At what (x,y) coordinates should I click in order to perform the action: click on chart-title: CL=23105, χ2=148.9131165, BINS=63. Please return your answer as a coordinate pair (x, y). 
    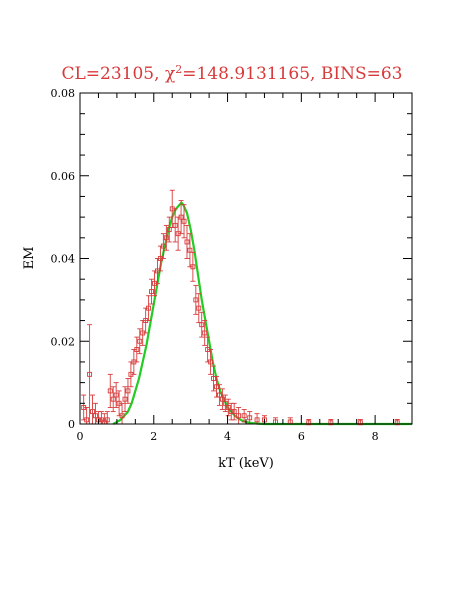
    Looking at the image, I should click on (232, 74).